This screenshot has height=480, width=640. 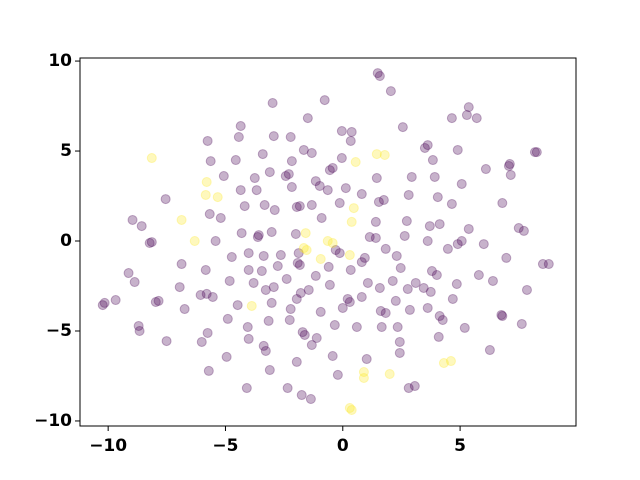 I want to click on y-tick-label: −5, so click(x=59, y=331).